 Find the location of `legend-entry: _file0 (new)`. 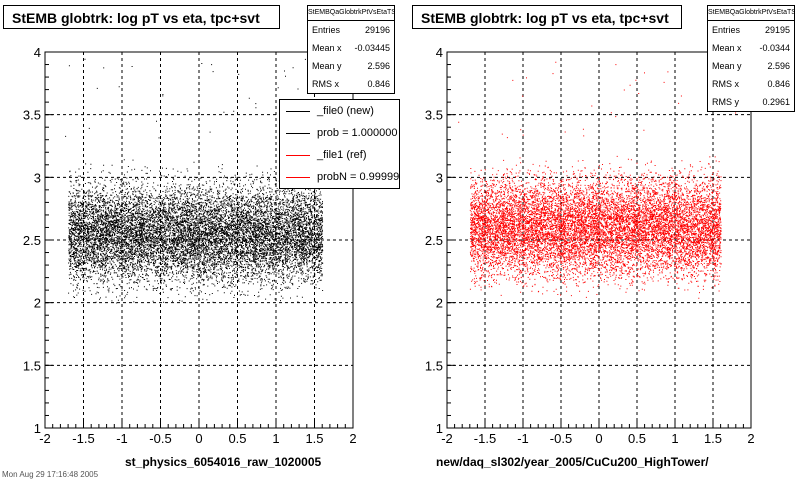

legend-entry: _file0 (new) is located at coordinates (339, 111).